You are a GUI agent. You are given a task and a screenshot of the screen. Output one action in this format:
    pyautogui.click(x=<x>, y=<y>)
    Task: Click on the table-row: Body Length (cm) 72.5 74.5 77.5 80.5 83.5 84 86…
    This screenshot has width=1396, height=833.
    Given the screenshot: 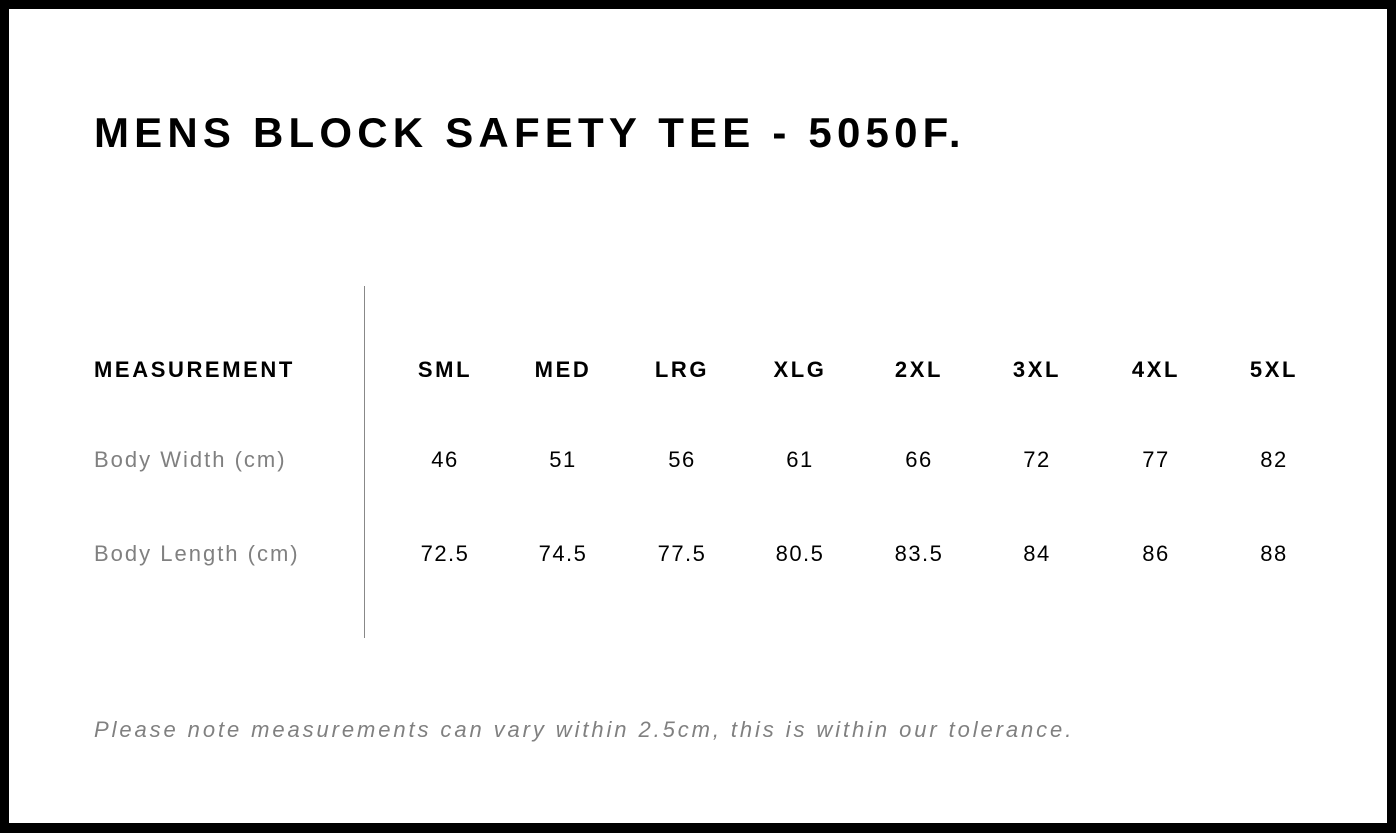 What is the action you would take?
    pyautogui.click(x=698, y=556)
    